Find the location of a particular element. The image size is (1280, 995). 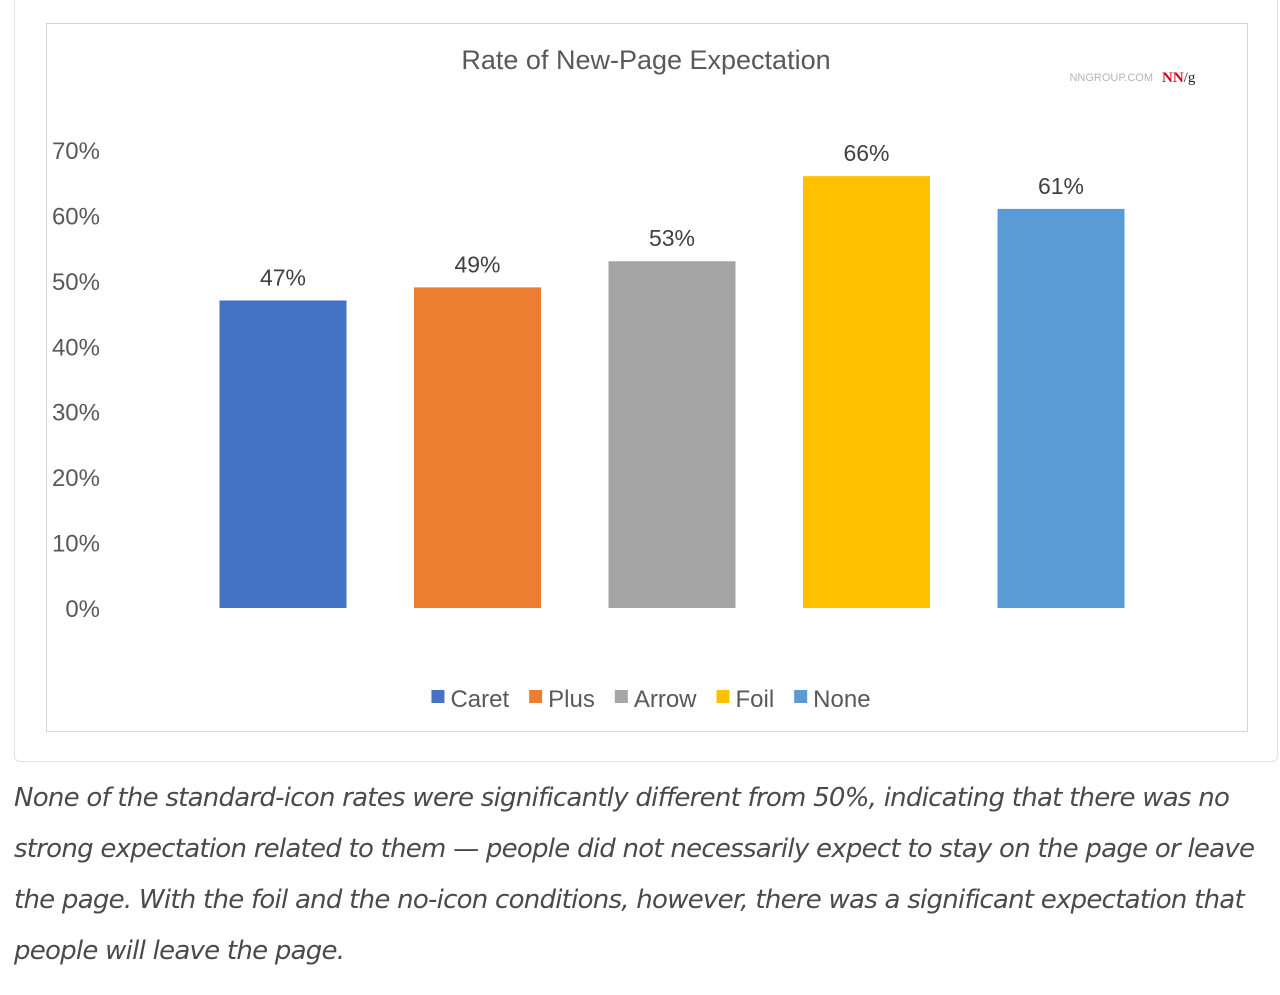

data-label-foil: 66% is located at coordinates (866, 153).